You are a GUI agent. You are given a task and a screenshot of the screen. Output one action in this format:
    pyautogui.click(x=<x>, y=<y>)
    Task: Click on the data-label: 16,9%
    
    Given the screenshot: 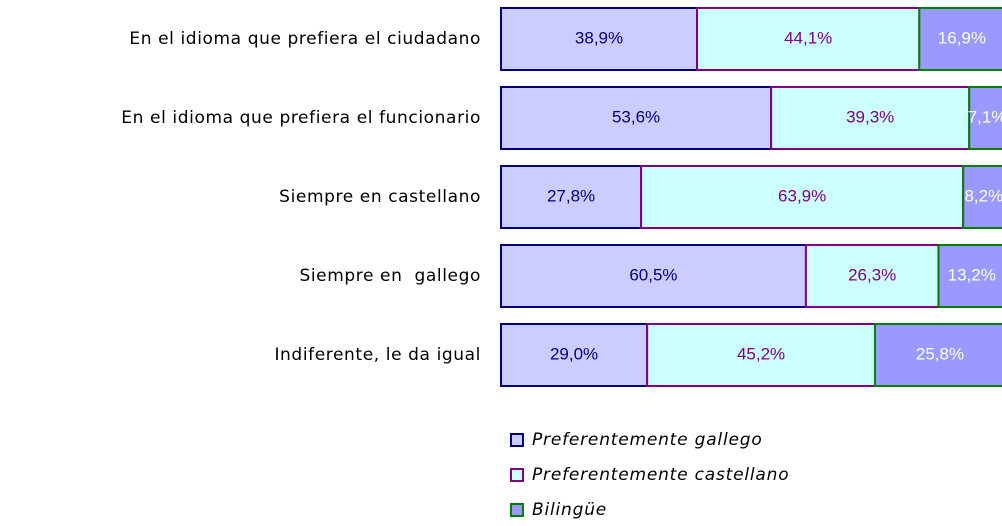 What is the action you would take?
    pyautogui.click(x=962, y=37)
    